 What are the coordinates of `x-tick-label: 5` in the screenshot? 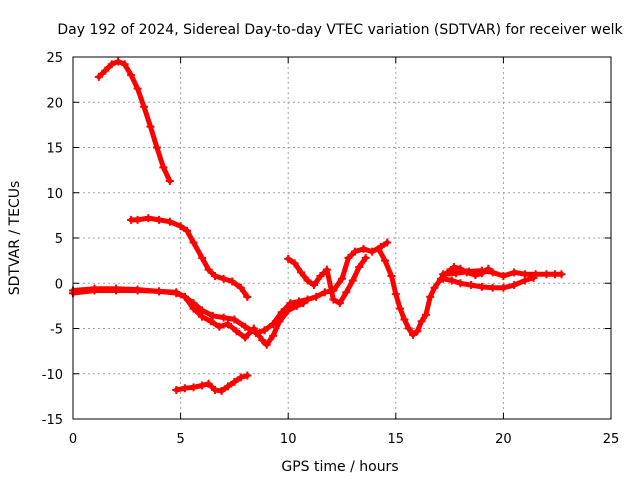 It's located at (180, 439).